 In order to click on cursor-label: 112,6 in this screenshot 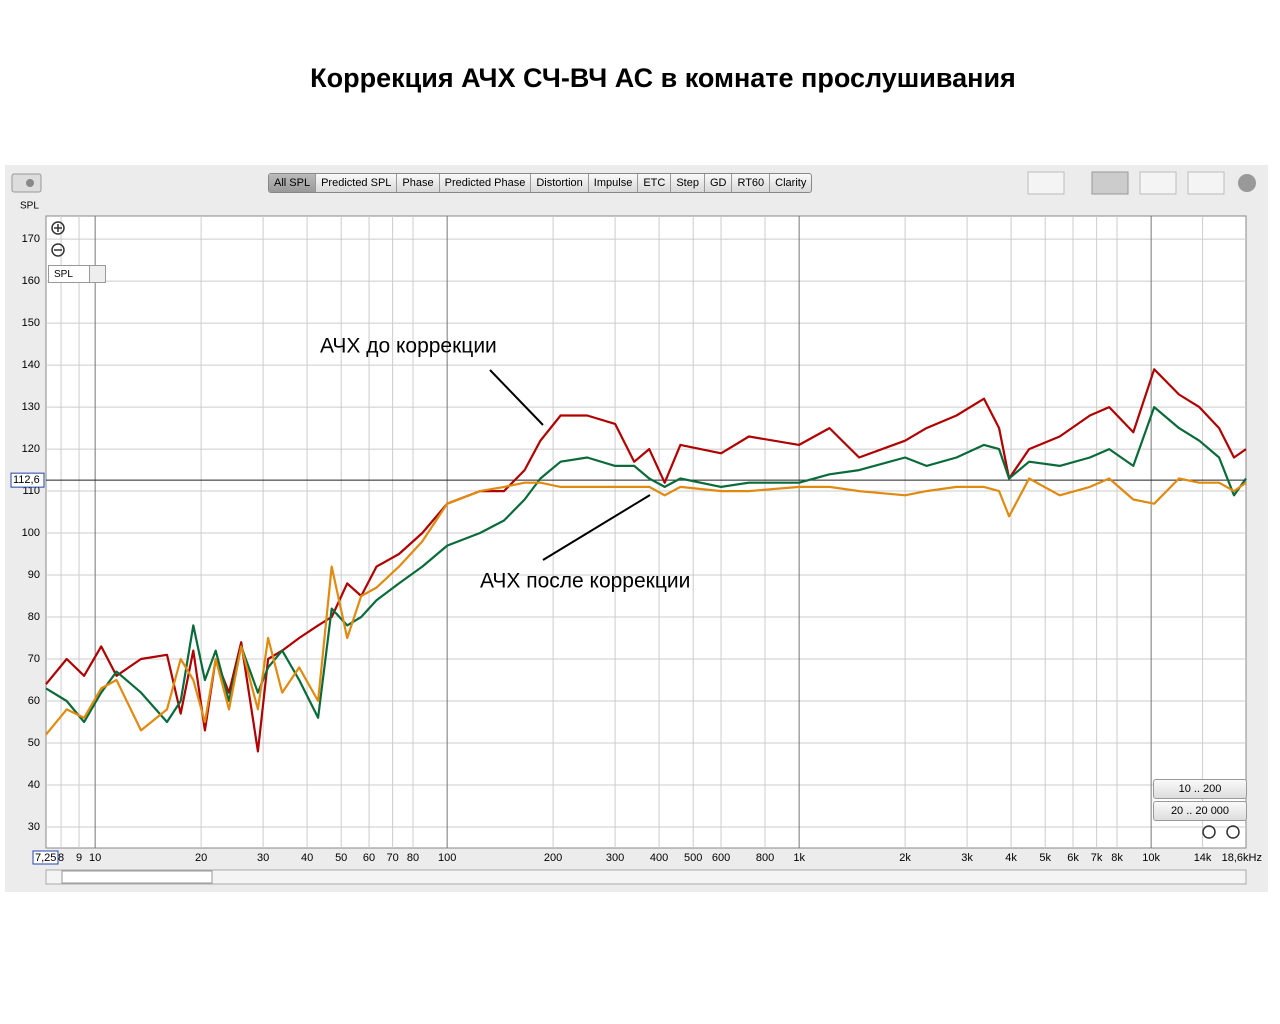, I will do `click(26, 480)`.